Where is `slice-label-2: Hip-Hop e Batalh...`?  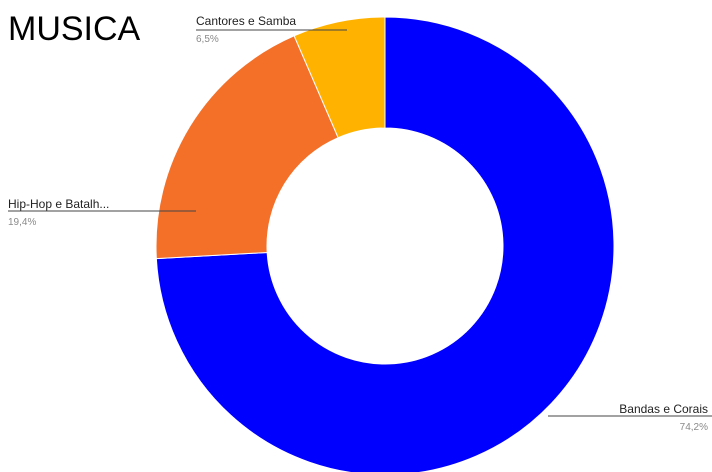 slice-label-2: Hip-Hop e Batalh... is located at coordinates (58, 204).